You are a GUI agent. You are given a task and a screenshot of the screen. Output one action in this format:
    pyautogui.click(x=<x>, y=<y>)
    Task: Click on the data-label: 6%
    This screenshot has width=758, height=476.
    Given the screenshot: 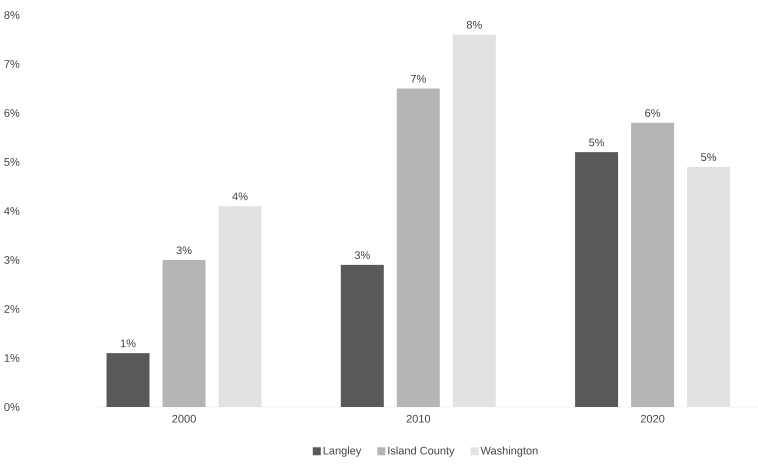 What is the action you would take?
    pyautogui.click(x=652, y=113)
    